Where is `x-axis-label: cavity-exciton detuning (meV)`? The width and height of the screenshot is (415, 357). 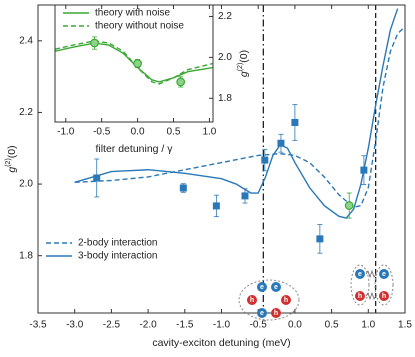 x-axis-label: cavity-exciton detuning (meV) is located at coordinates (221, 343).